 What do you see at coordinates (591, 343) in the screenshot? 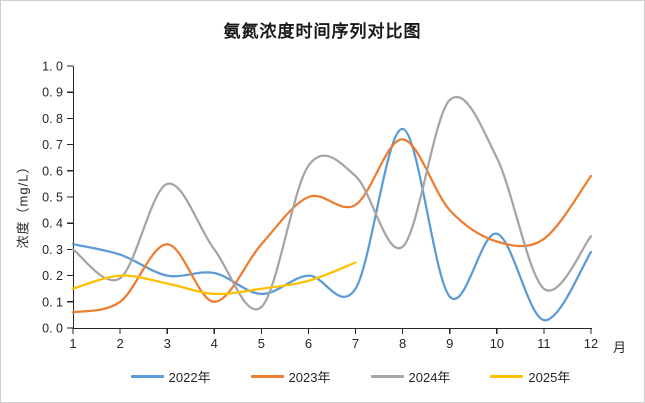
I see `x-tick-label: 12` at bounding box center [591, 343].